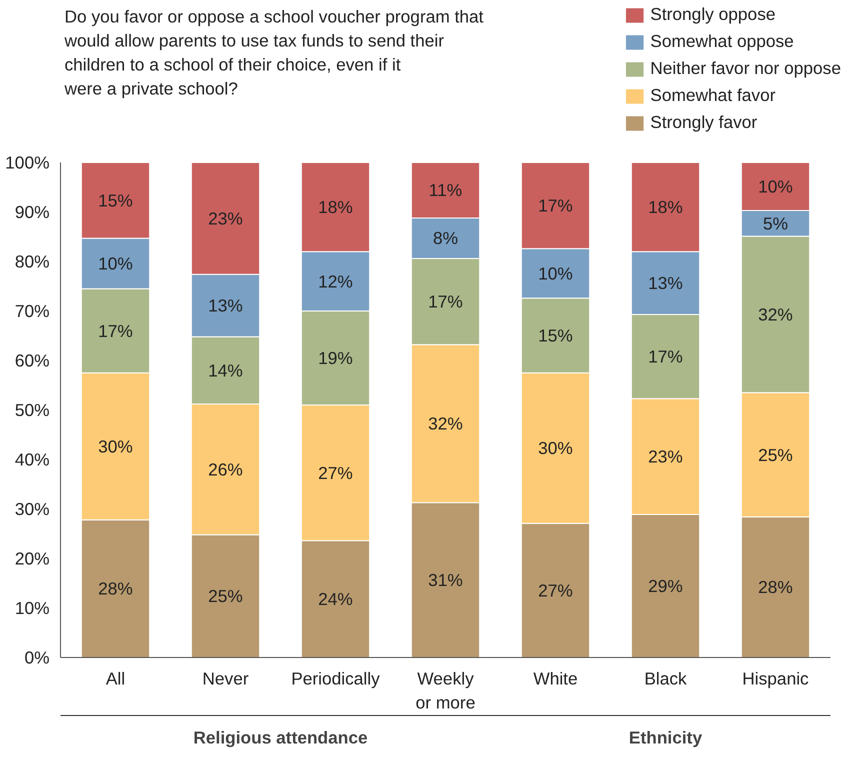 The width and height of the screenshot is (863, 763). I want to click on legend-label: Strongly favor, so click(704, 122).